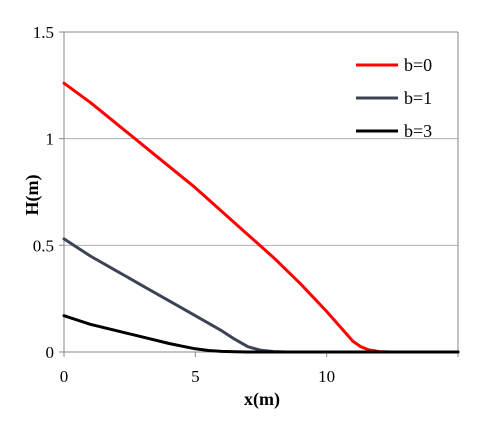 This screenshot has width=480, height=424. What do you see at coordinates (50, 139) in the screenshot?
I see `y-tick-label: 1` at bounding box center [50, 139].